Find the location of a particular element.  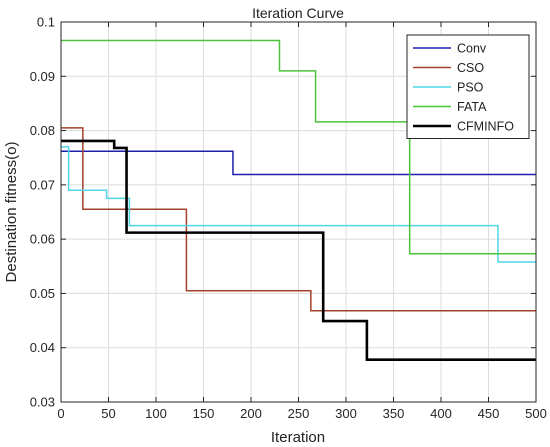

y-tick-label: 0.07 is located at coordinates (42, 184).